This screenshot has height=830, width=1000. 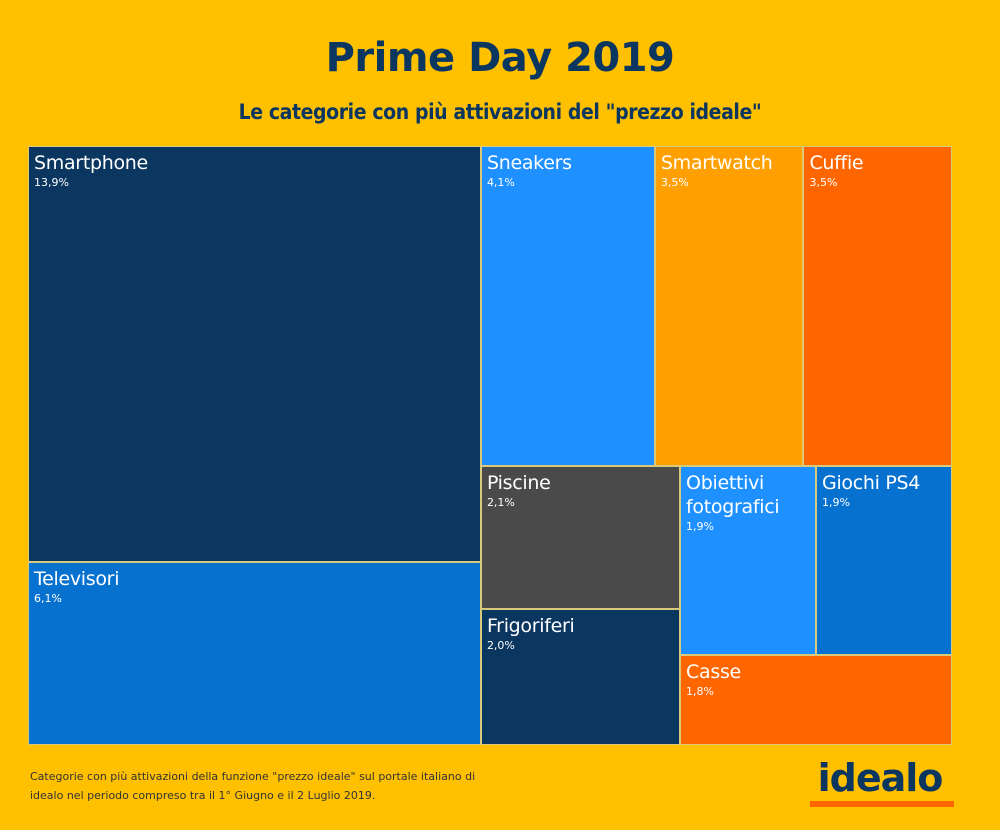 What do you see at coordinates (748, 560) in the screenshot?
I see `treemap-tile-obiettivi-fotografici: Obiettivi fotografici 1,9%` at bounding box center [748, 560].